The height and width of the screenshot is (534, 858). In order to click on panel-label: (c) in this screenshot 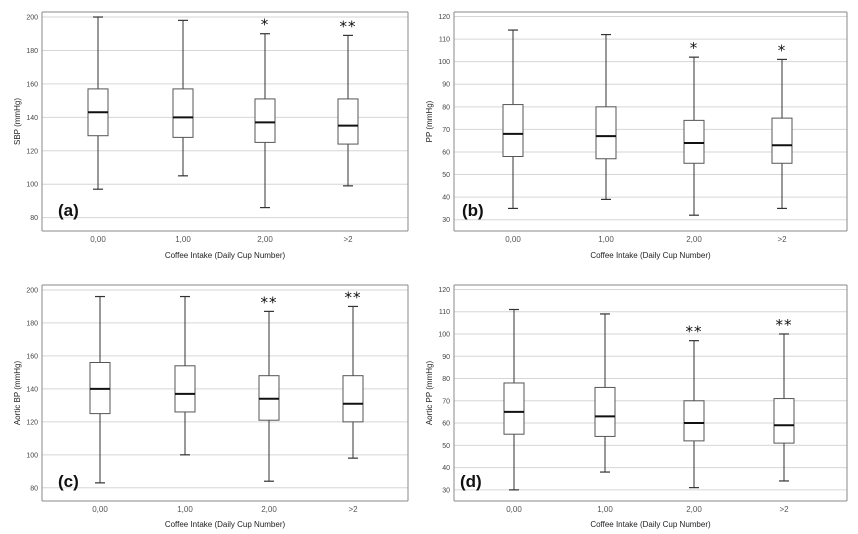, I will do `click(68, 481)`.